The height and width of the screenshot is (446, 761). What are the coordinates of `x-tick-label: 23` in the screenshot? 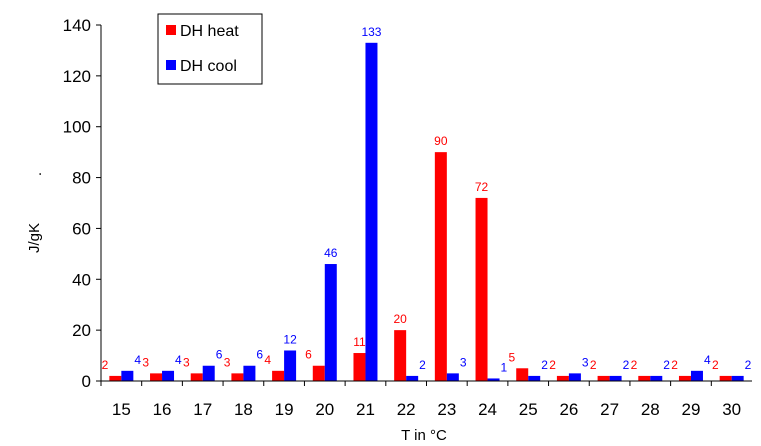 It's located at (446, 409).